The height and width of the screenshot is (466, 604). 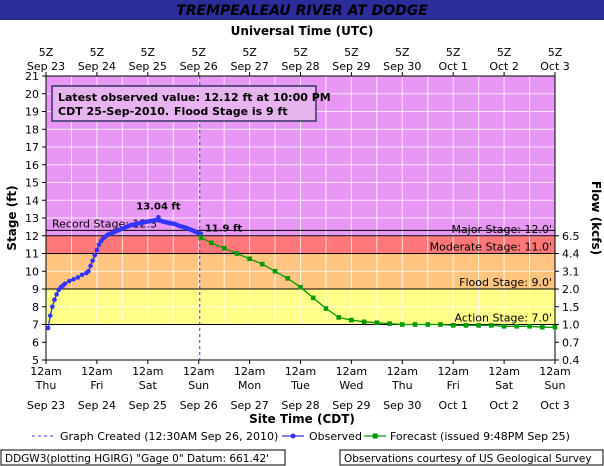 What do you see at coordinates (505, 282) in the screenshot?
I see `stage-line-label: Flood Stage: 9.0'` at bounding box center [505, 282].